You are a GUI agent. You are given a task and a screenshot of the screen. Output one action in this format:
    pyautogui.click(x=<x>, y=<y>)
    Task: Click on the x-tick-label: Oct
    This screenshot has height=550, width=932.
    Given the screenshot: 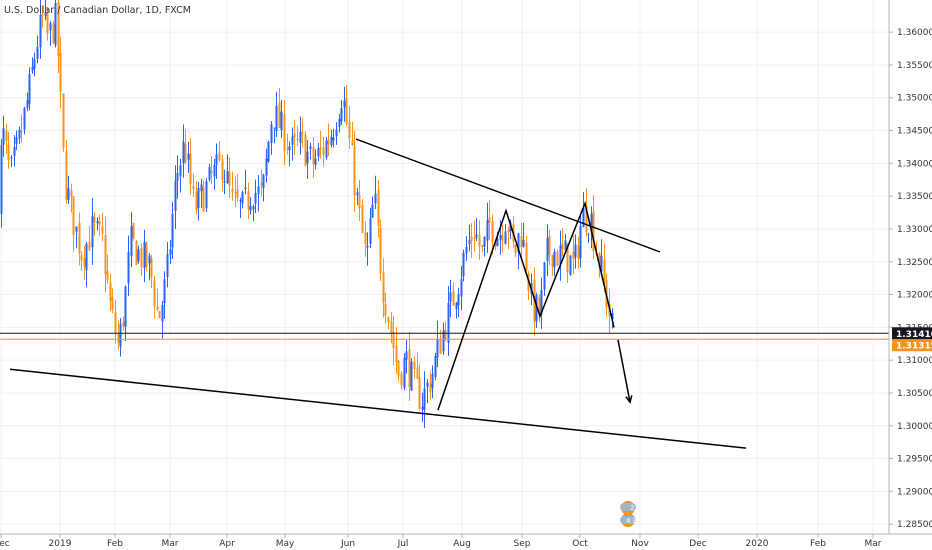 What is the action you would take?
    pyautogui.click(x=580, y=544)
    